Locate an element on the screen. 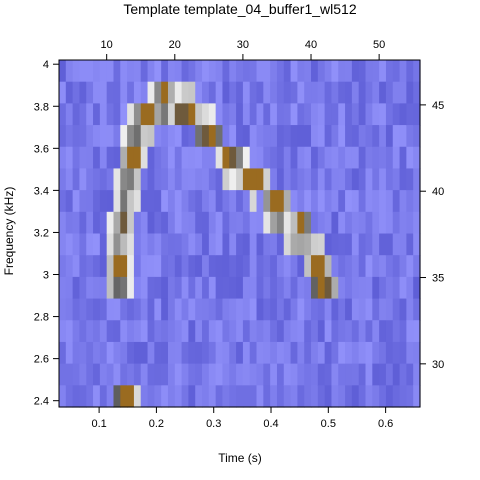  top-tick-label: 50 is located at coordinates (379, 45).